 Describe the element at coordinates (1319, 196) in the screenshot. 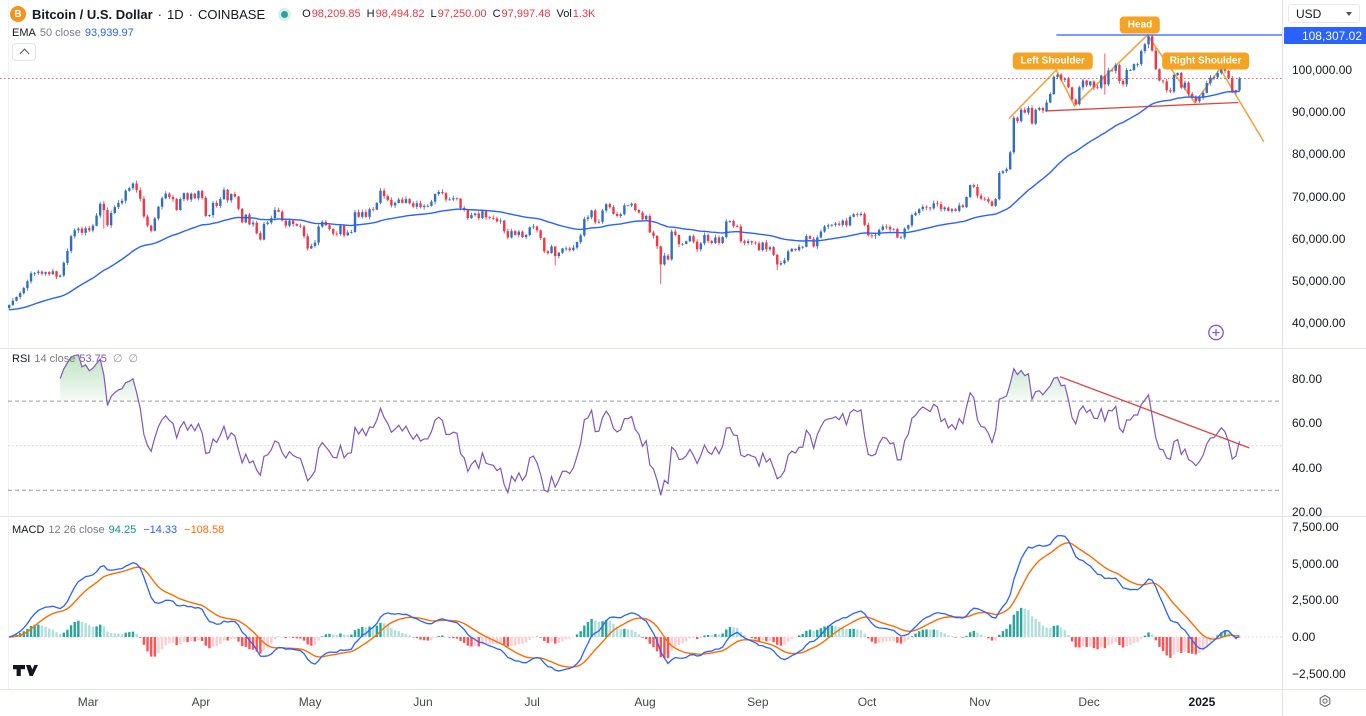

I see `price-tick-label: 70,000.00` at that location.